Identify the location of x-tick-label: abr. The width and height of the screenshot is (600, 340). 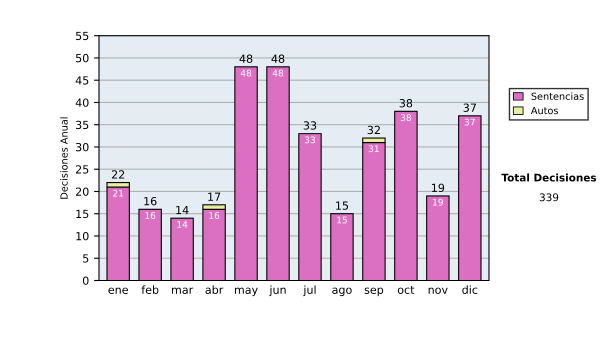
(215, 289).